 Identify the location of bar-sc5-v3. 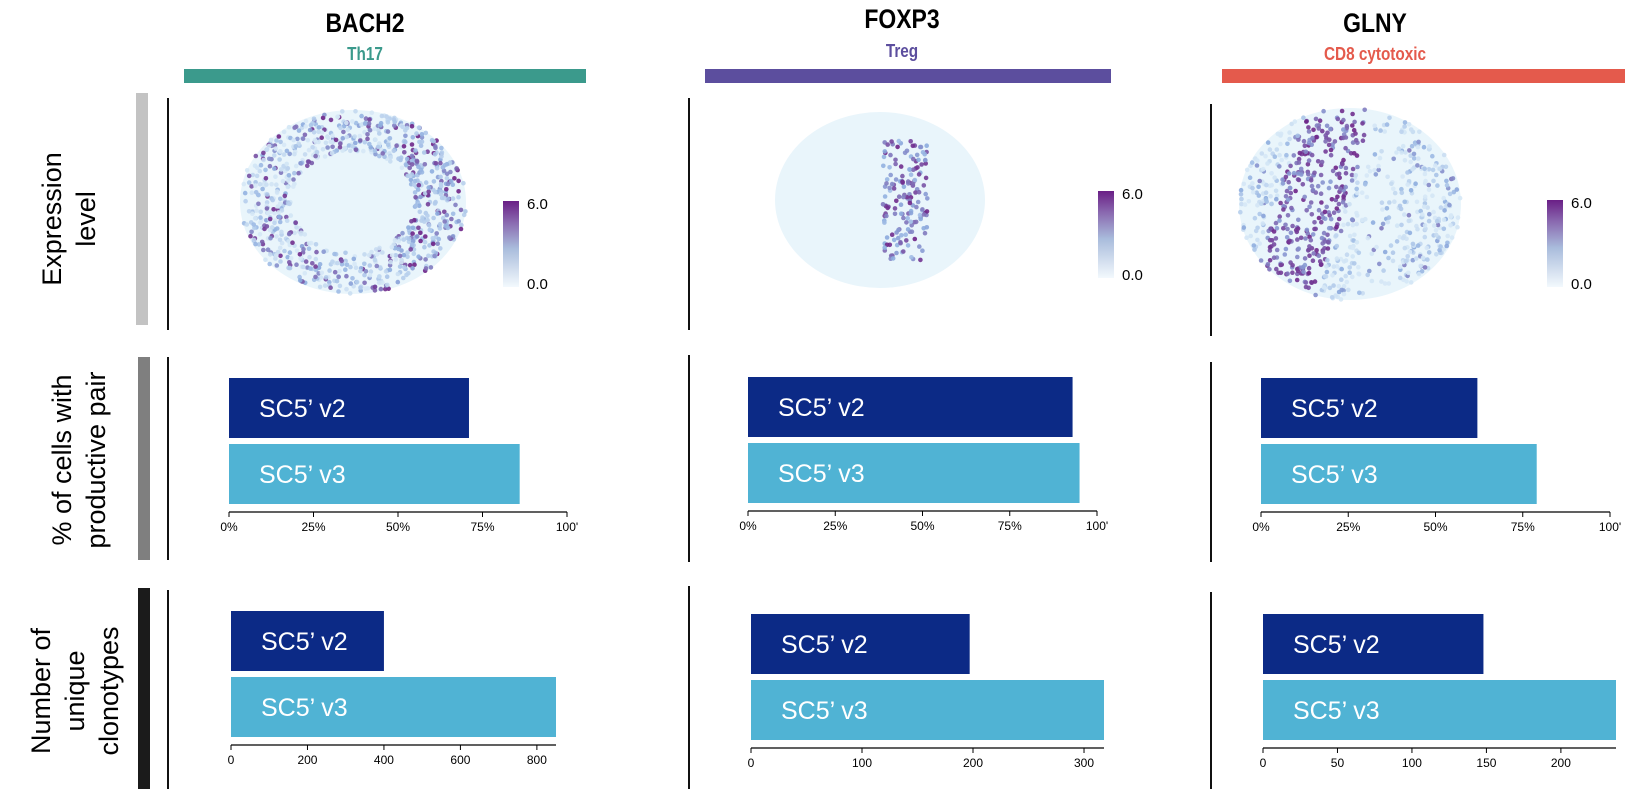
(927, 710).